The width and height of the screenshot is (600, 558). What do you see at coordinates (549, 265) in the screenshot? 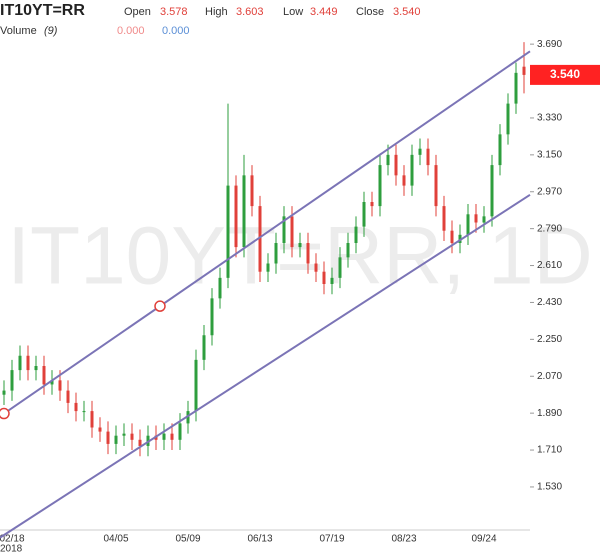
I see `y-tick-label: 2.610` at bounding box center [549, 265].